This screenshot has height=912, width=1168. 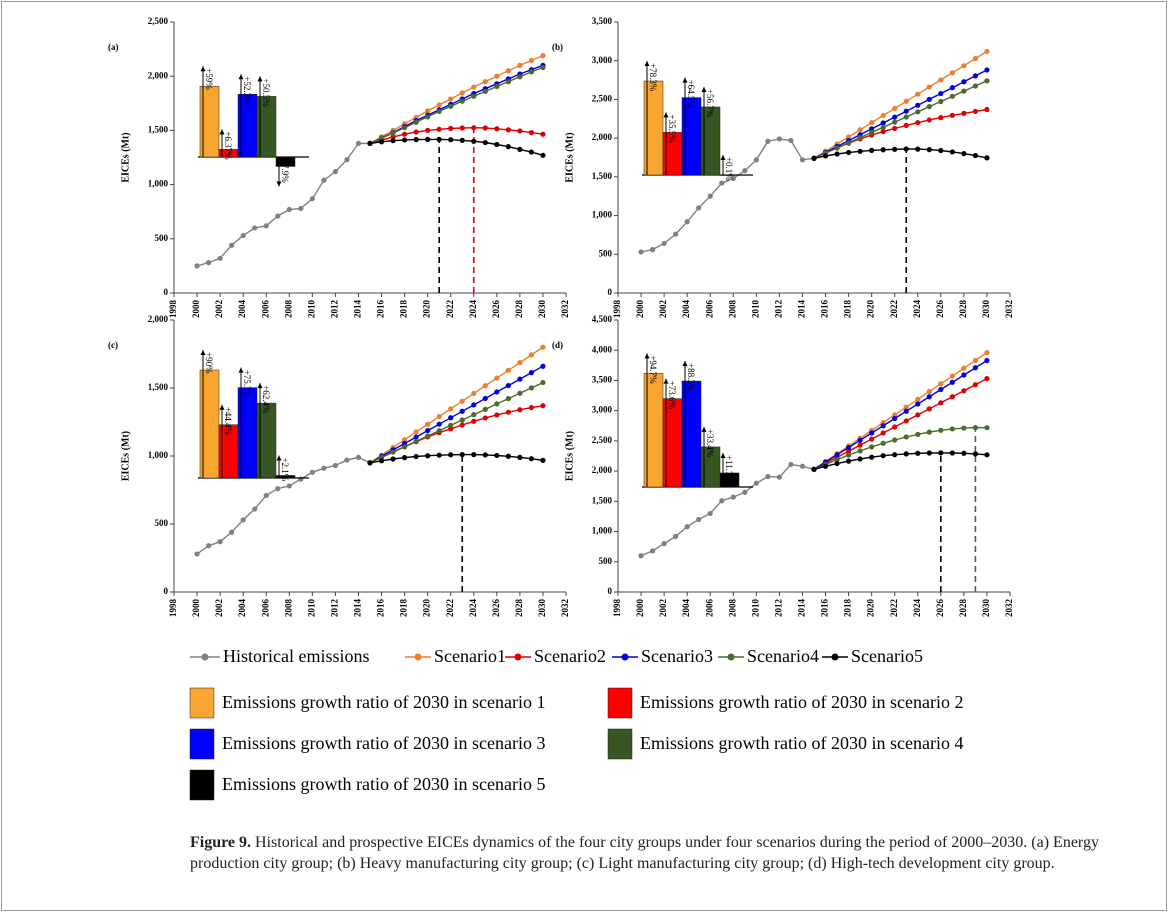 I want to click on x-tick-label: 2030, so click(x=542, y=608).